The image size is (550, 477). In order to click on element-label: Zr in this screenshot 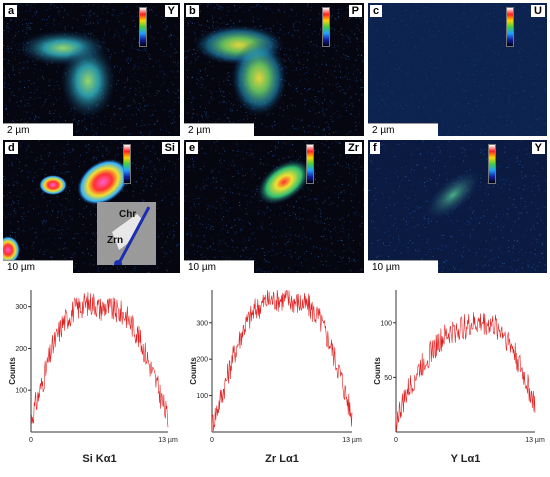, I will do `click(353, 148)`.